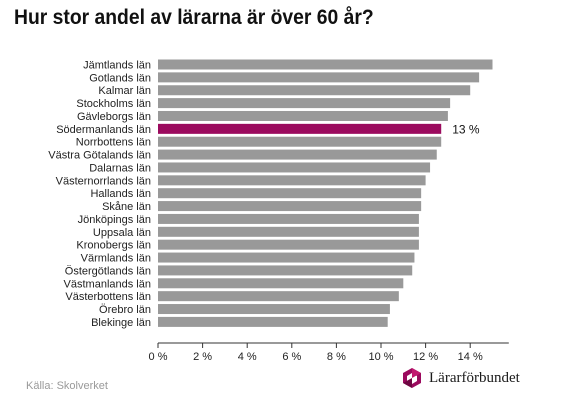 The width and height of the screenshot is (561, 400). What do you see at coordinates (114, 220) in the screenshot?
I see `category-label-13: Jönköpings län` at bounding box center [114, 220].